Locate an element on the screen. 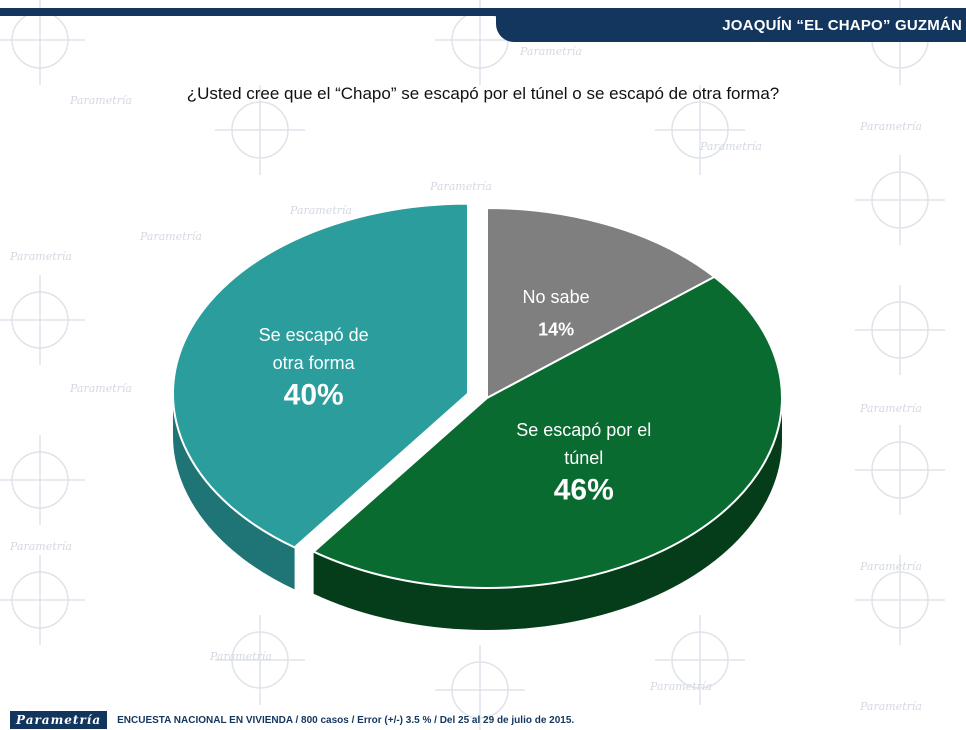 The image size is (966, 730). slice-label-tunel-line-0: Se escapó por el is located at coordinates (583, 430).